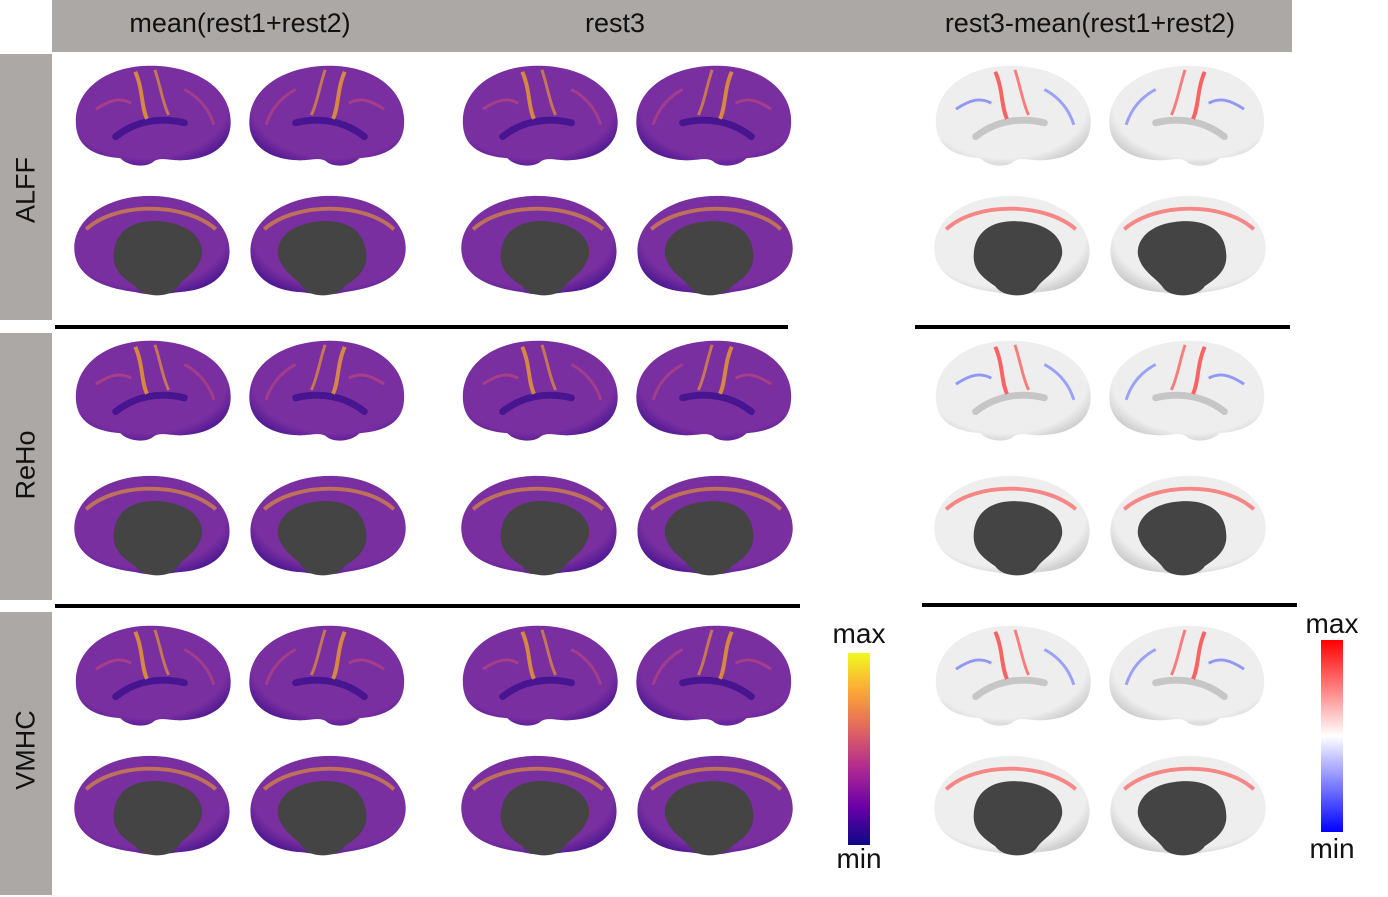  What do you see at coordinates (717, 245) in the screenshot?
I see `brain-alff-col1-right-medial` at bounding box center [717, 245].